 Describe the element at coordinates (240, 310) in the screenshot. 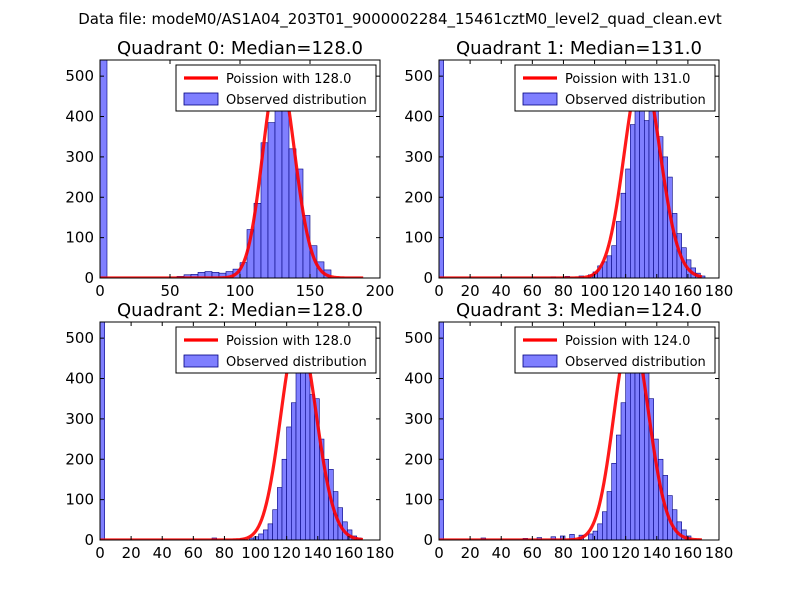

I see `panel-title: Quadrant 2: Median=128.0` at that location.